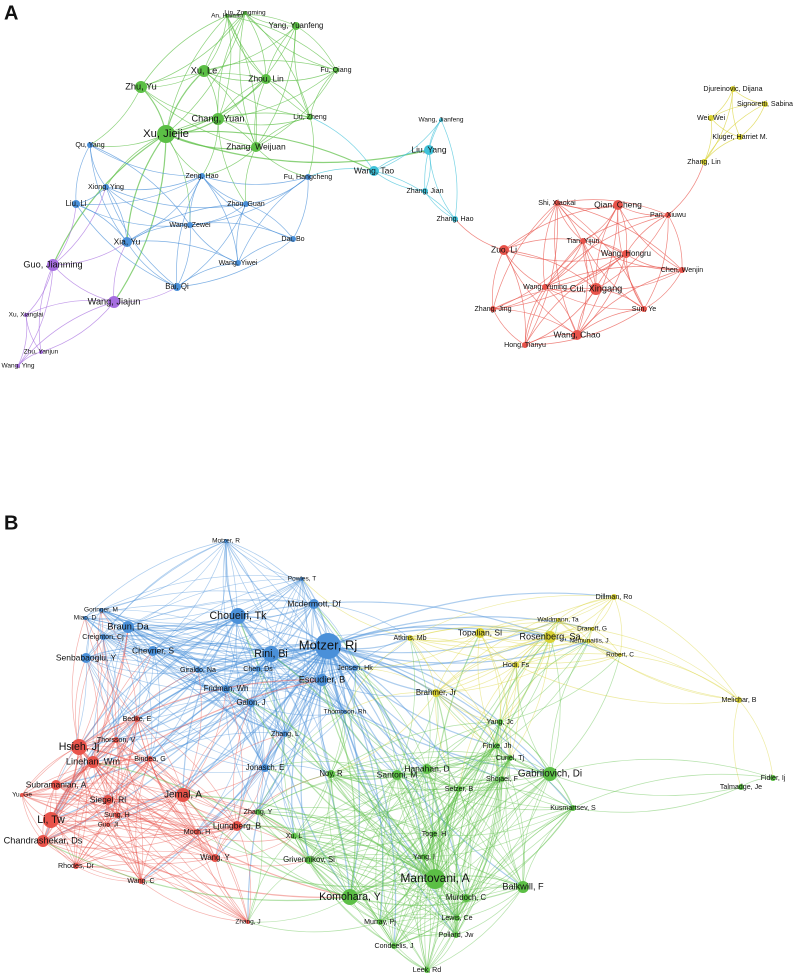 The height and width of the screenshot is (977, 800). What do you see at coordinates (56, 784) in the screenshot?
I see `node-label: Subramanian, A` at bounding box center [56, 784].